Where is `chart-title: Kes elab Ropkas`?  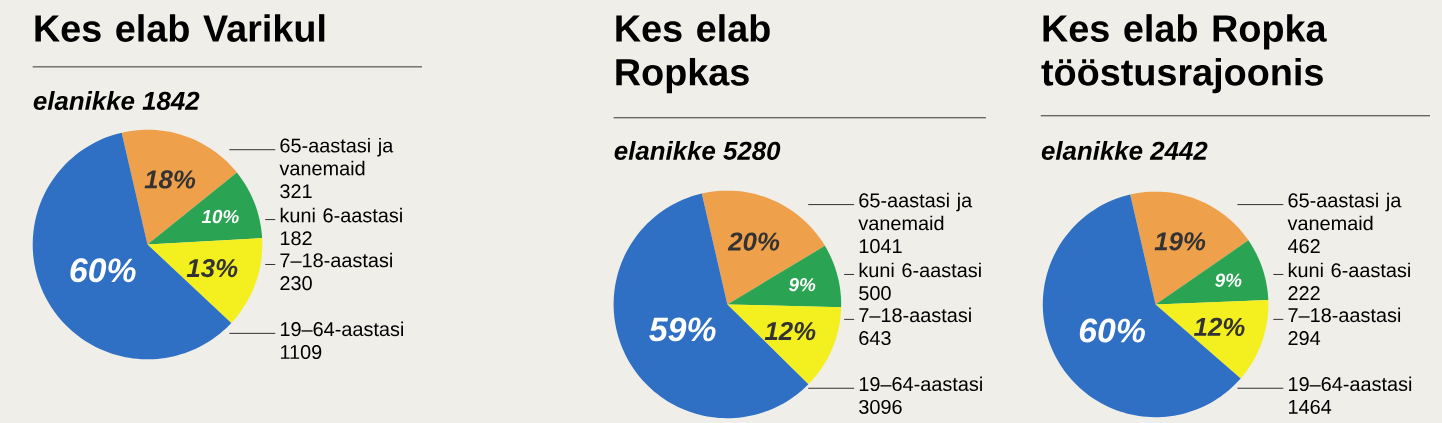
chart-title: Kes elab Ropkas is located at coordinates (693, 54).